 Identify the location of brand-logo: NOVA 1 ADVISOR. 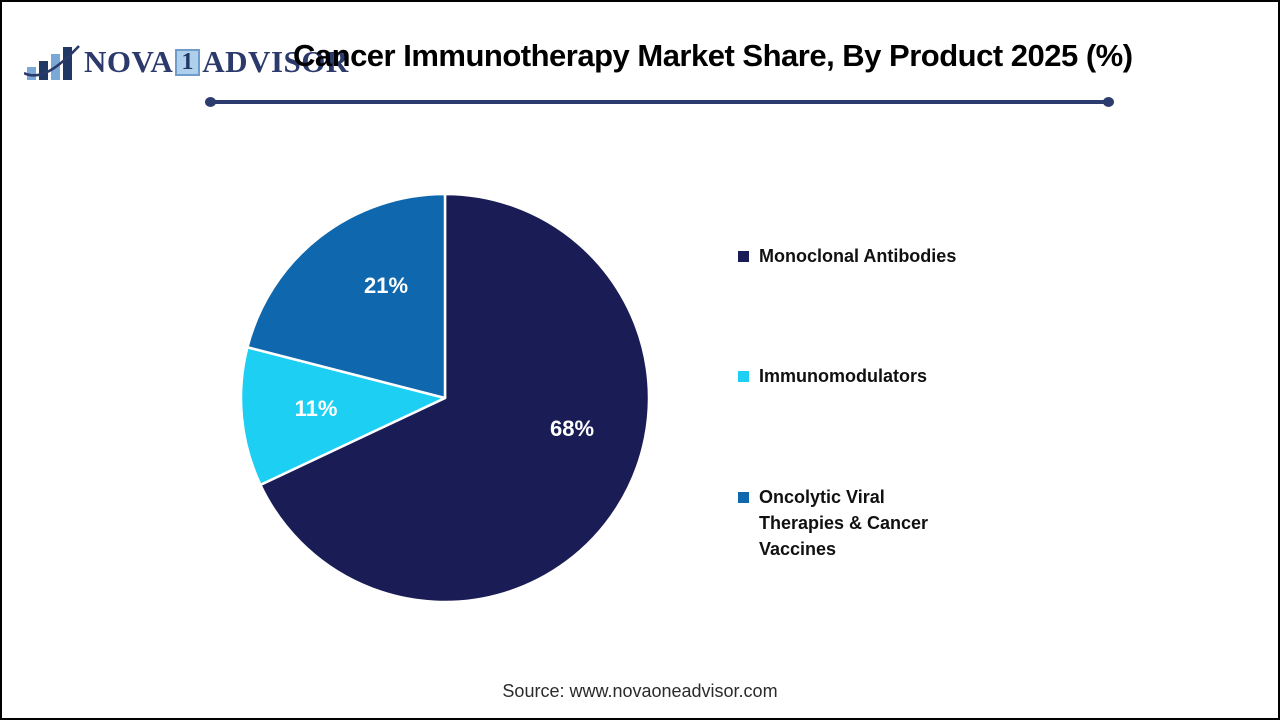
(186, 62).